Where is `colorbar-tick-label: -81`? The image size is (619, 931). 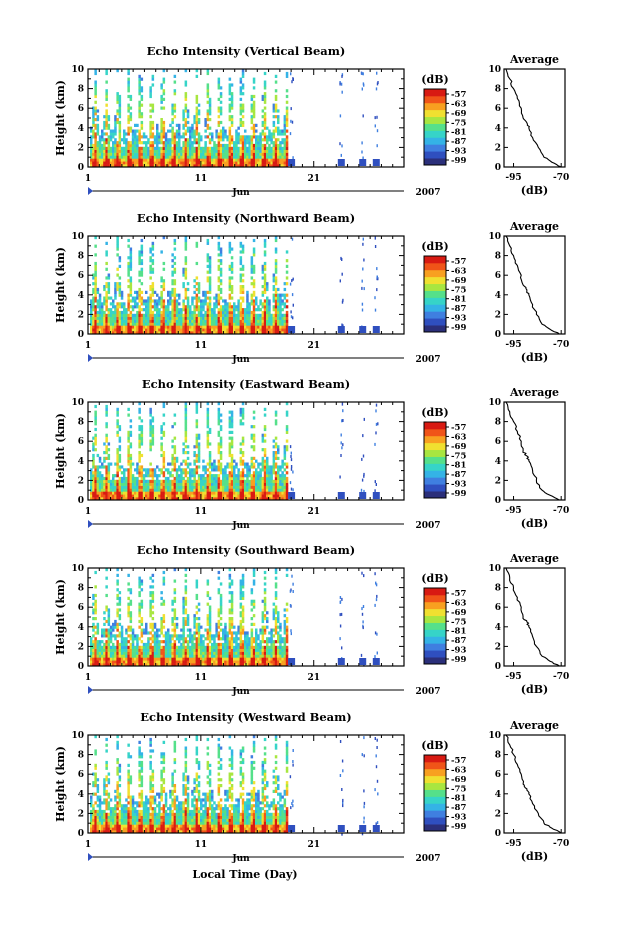
colorbar-tick-label: -81 is located at coordinates (458, 300).